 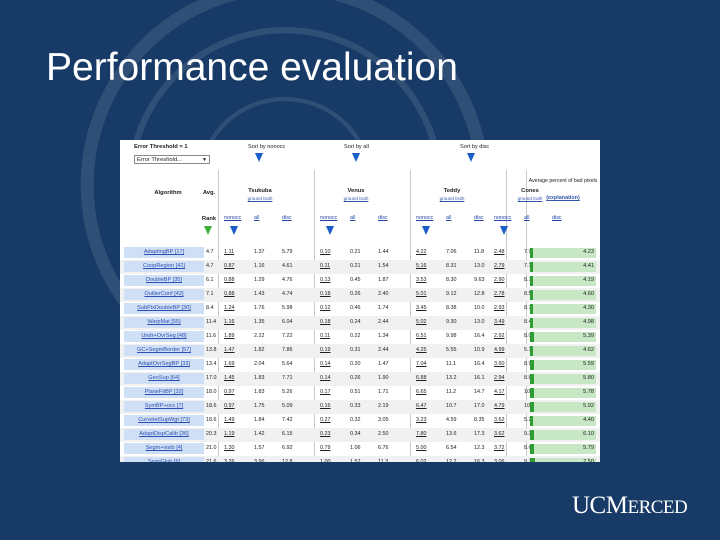 What do you see at coordinates (164, 434) in the screenshot?
I see `algorithm-link: AdaptDispCalib [36]` at bounding box center [164, 434].